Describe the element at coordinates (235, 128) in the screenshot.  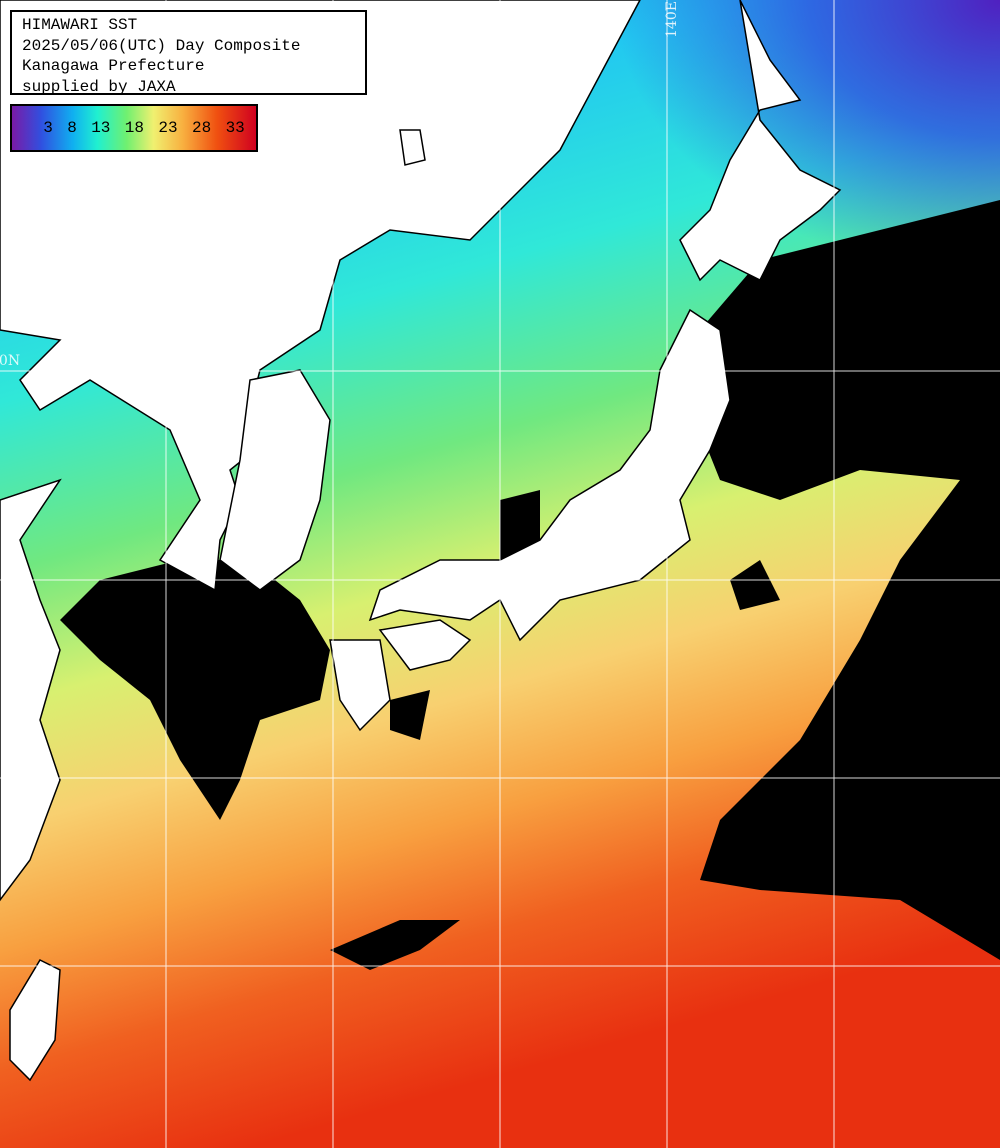
I see `scale-label: 33` at that location.